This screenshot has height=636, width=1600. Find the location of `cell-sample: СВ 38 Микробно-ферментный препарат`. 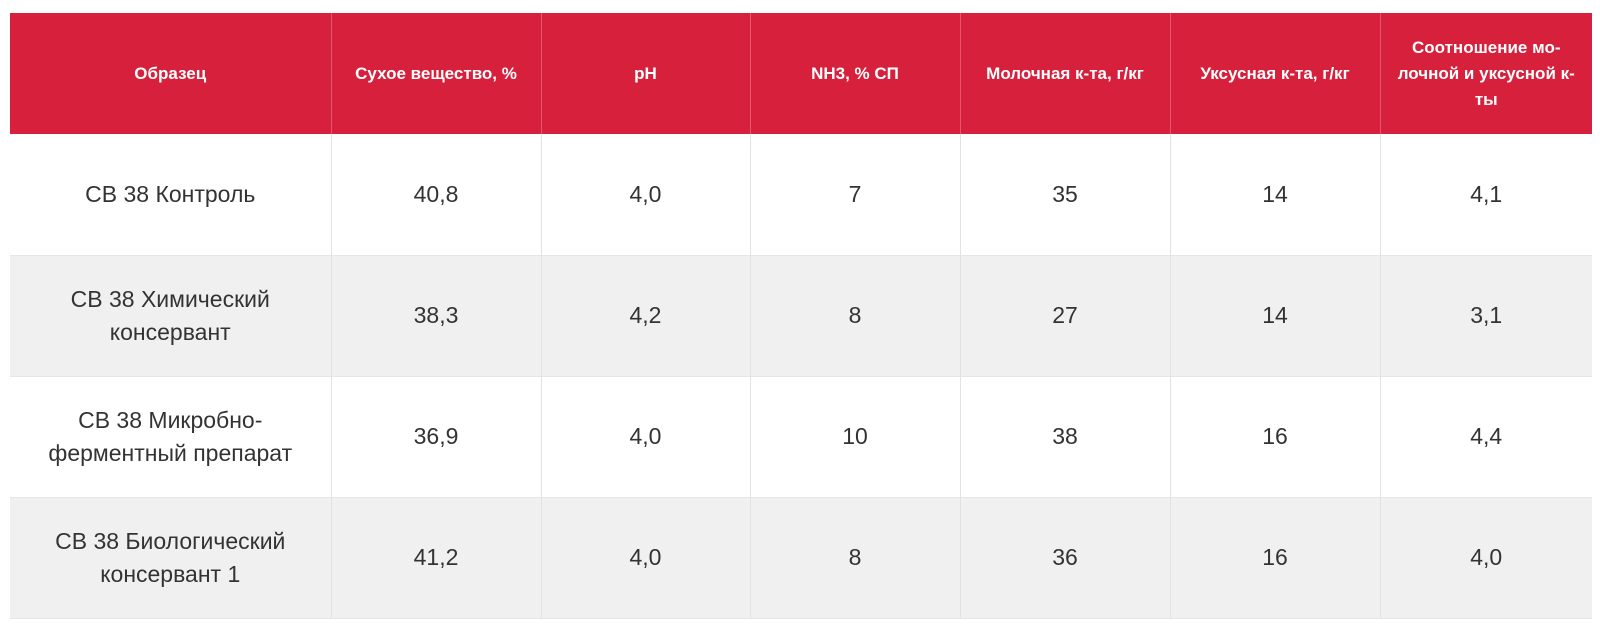

cell-sample: СВ 38 Микробно-ферментный препарат is located at coordinates (171, 436).